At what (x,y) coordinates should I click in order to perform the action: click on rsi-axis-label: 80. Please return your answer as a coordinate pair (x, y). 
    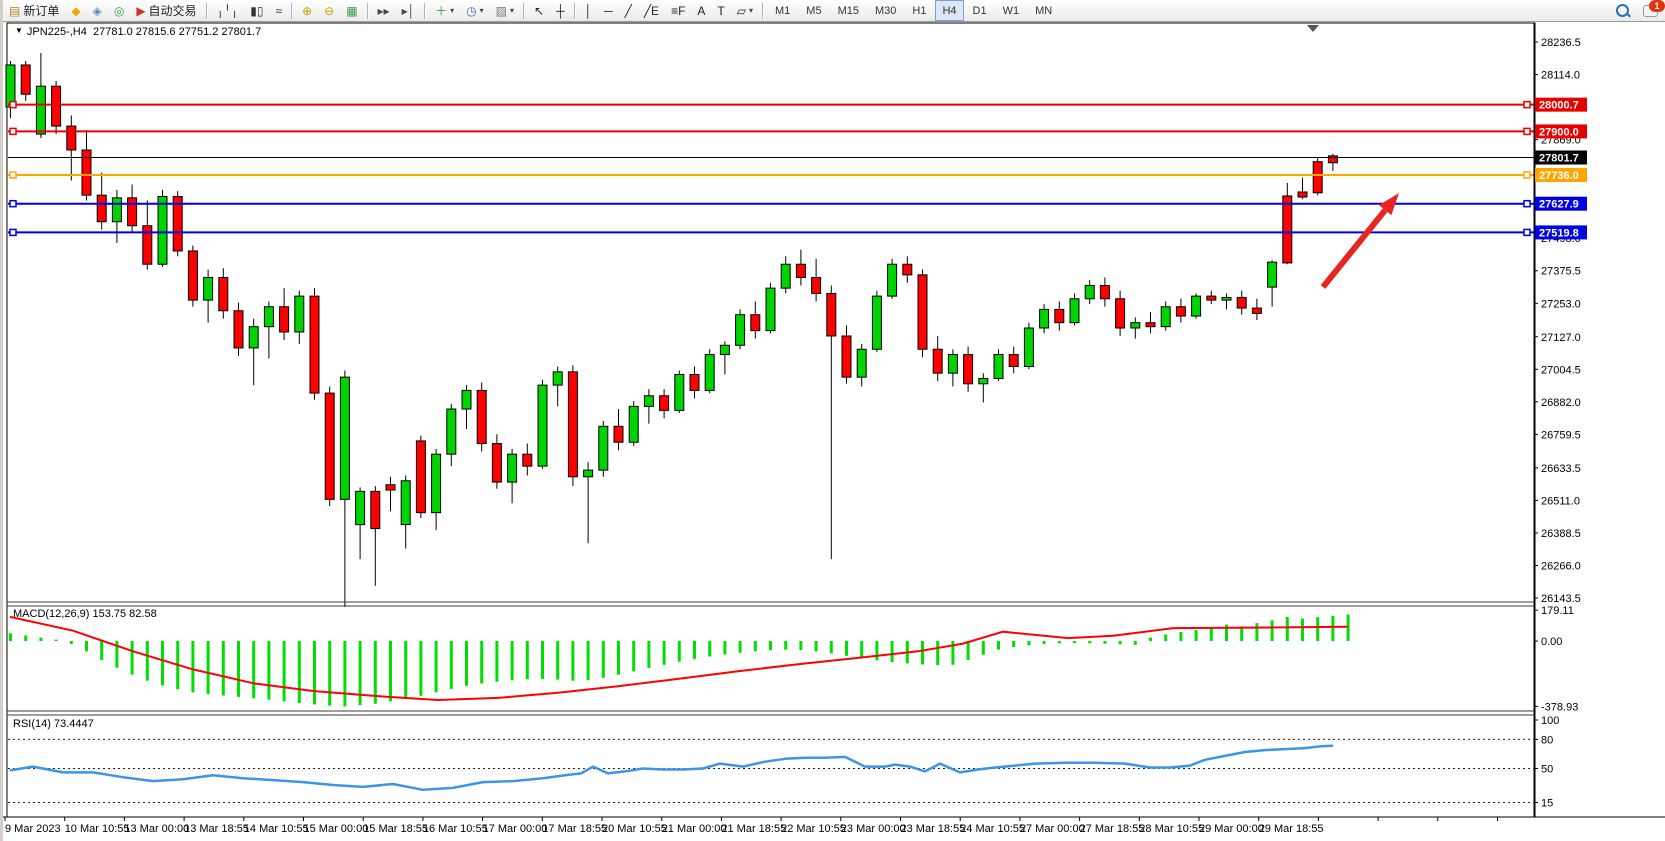
    Looking at the image, I should click on (1547, 740).